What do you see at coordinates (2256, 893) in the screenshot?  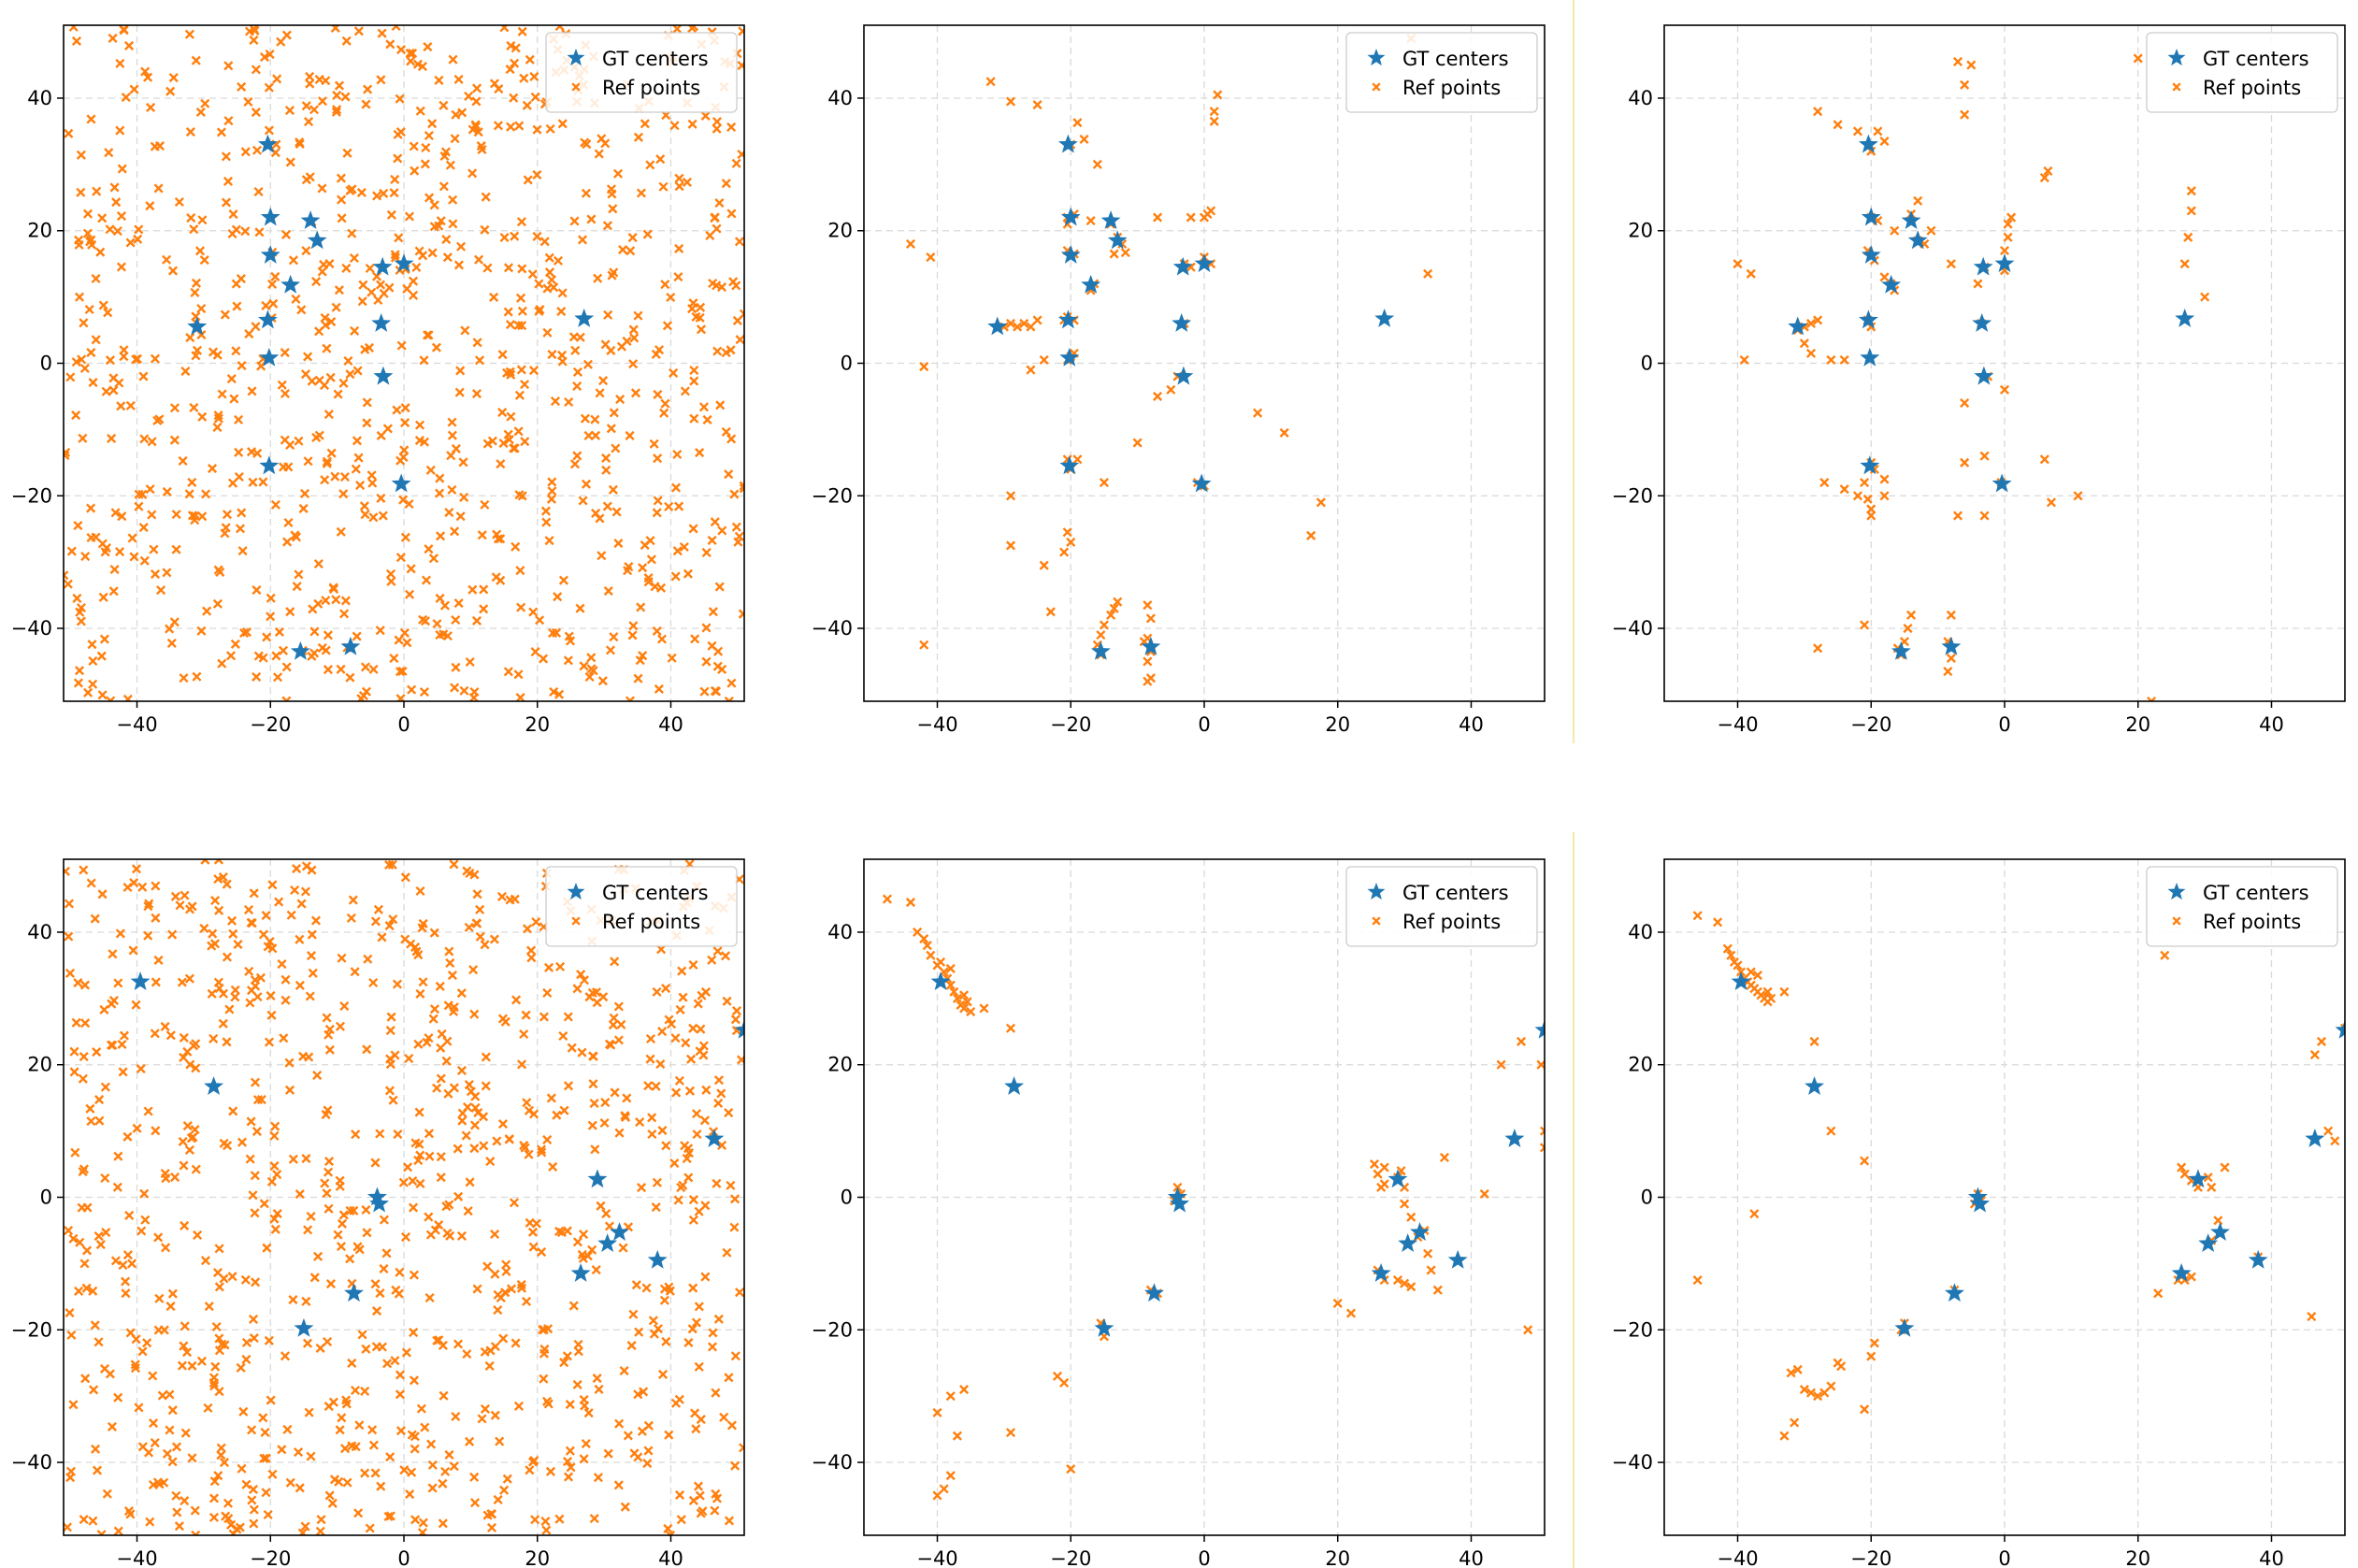 I see `legend-label-gt: GT centers` at bounding box center [2256, 893].